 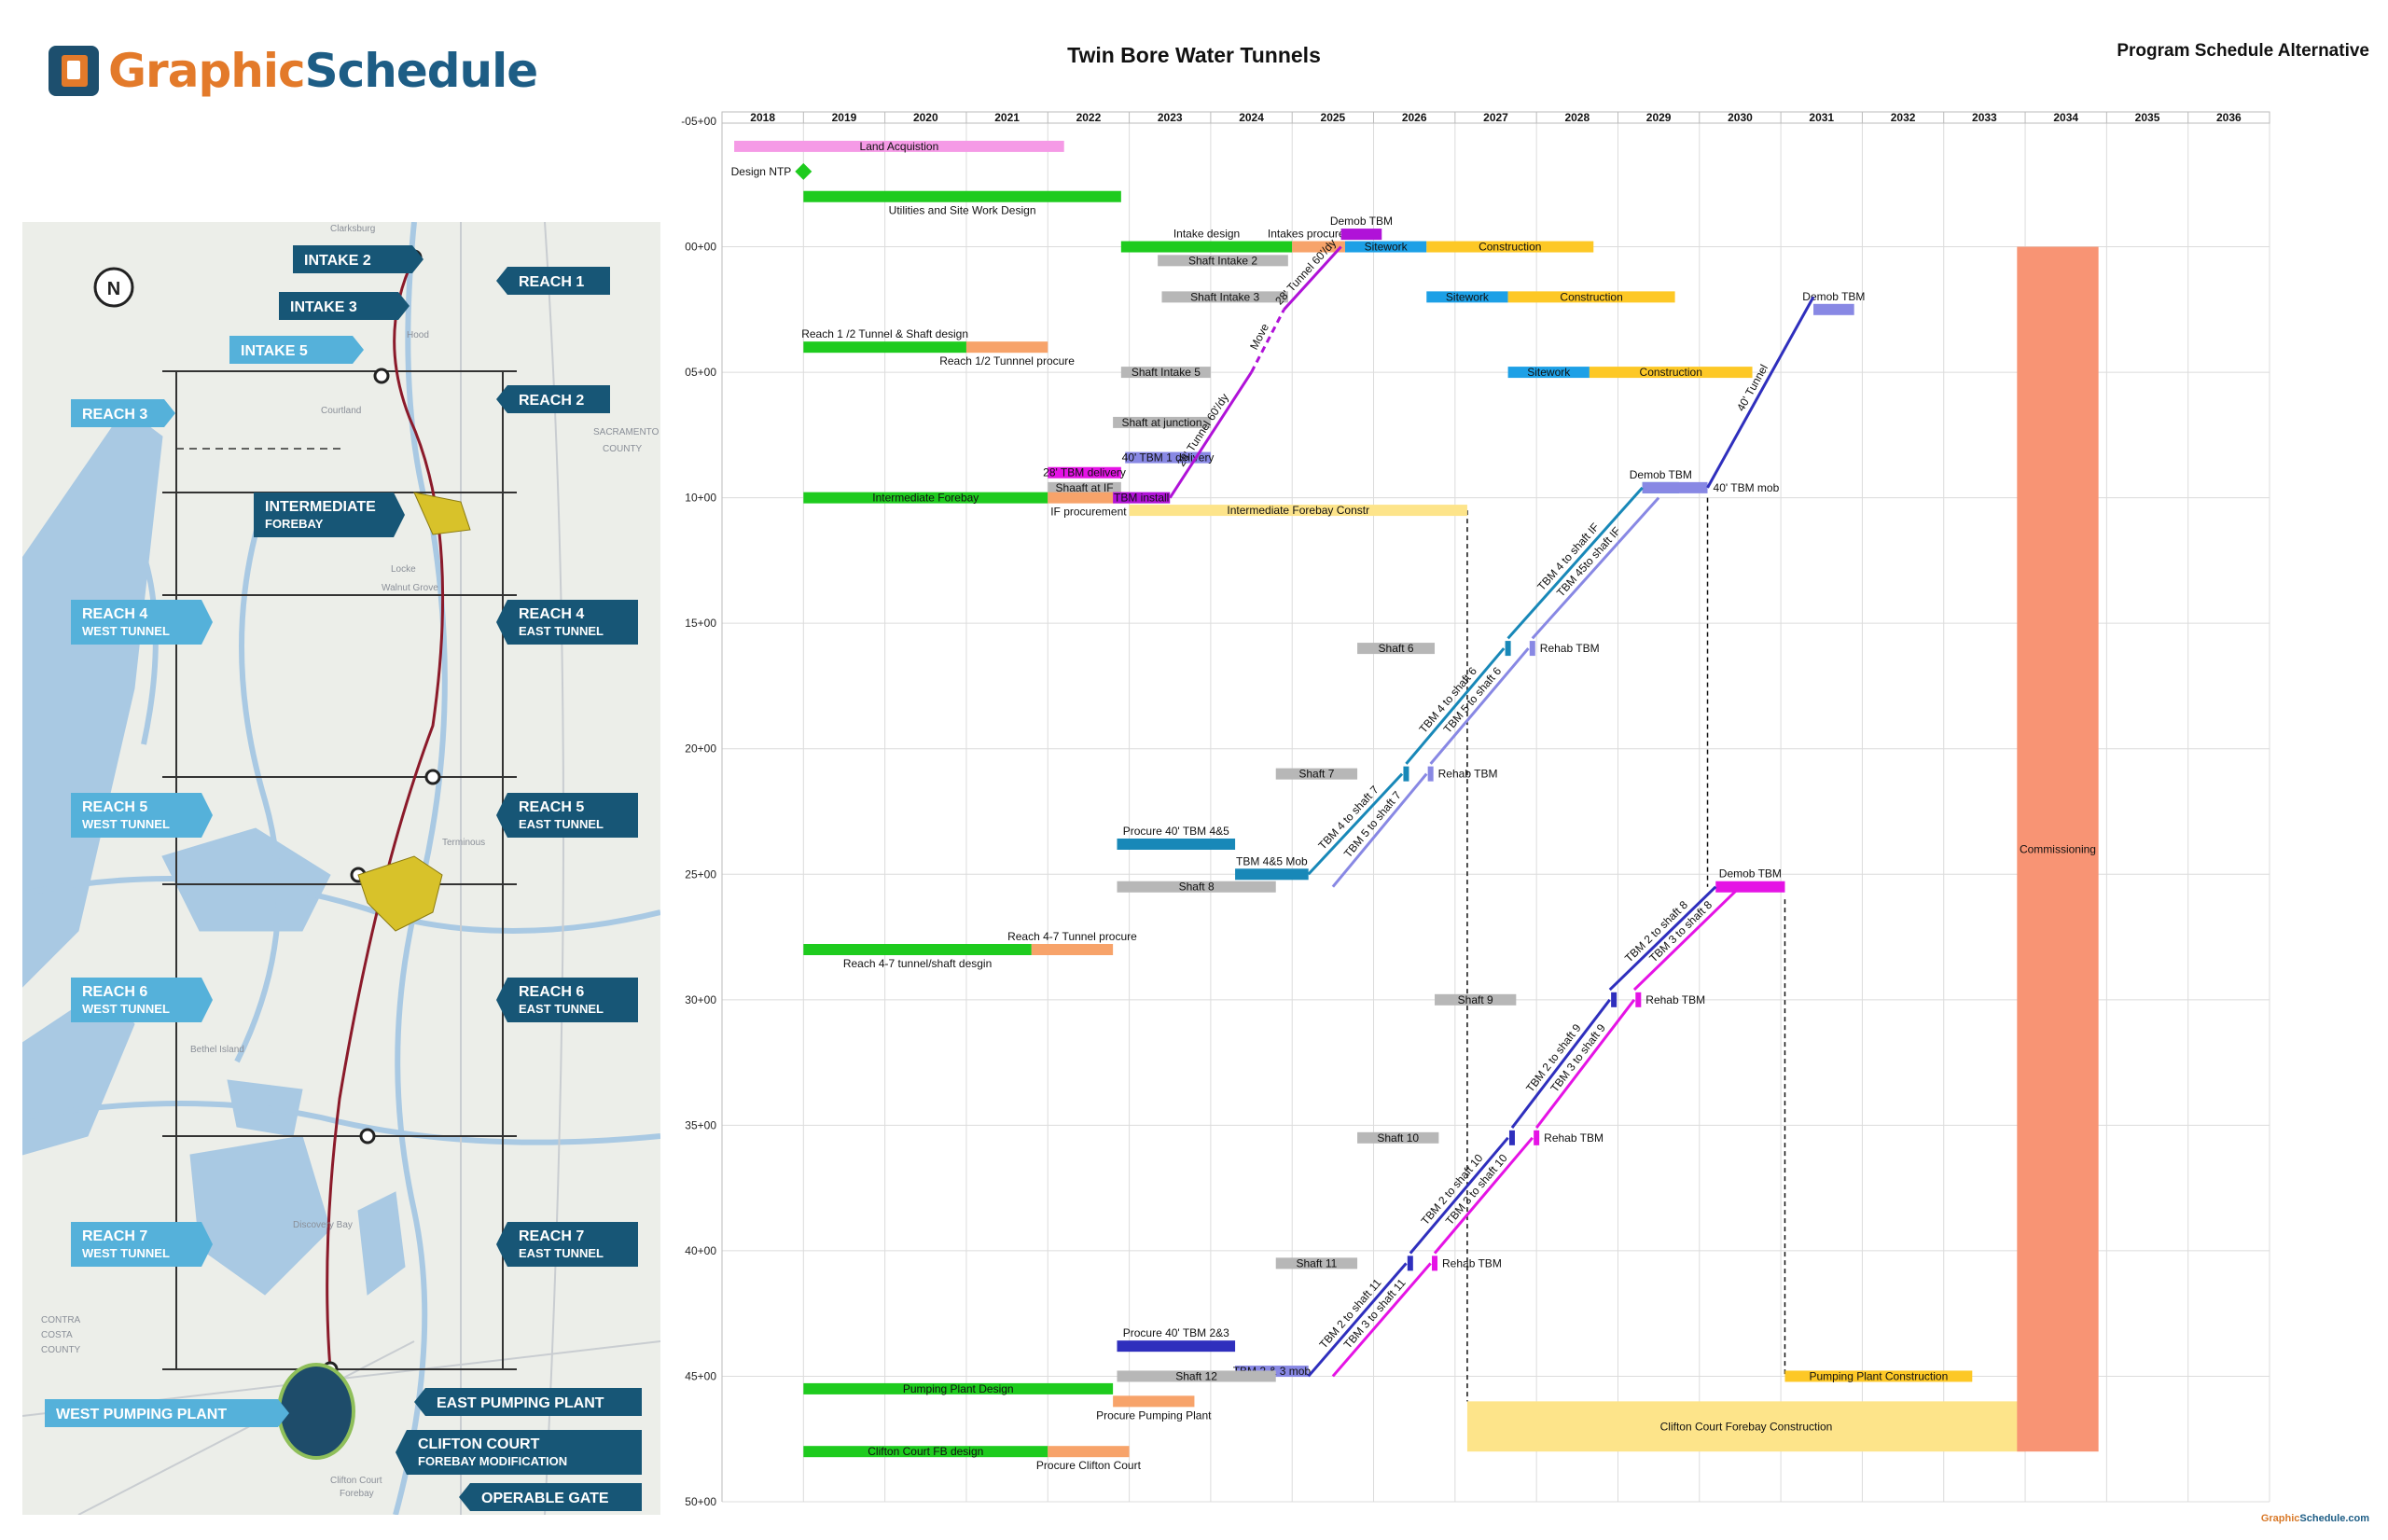 I want to click on map-label-text: REACH 2, so click(x=551, y=401).